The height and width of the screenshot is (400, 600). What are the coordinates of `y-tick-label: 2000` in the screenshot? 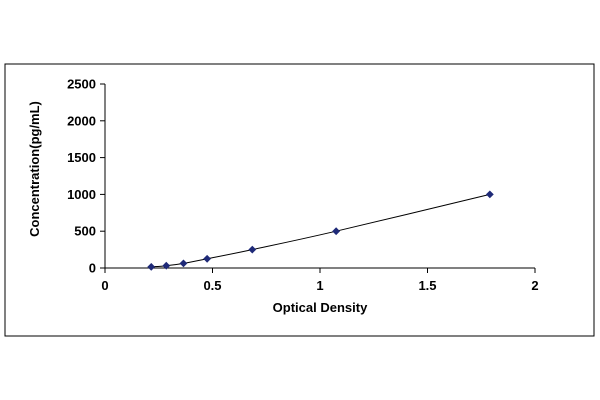 It's located at (81, 120).